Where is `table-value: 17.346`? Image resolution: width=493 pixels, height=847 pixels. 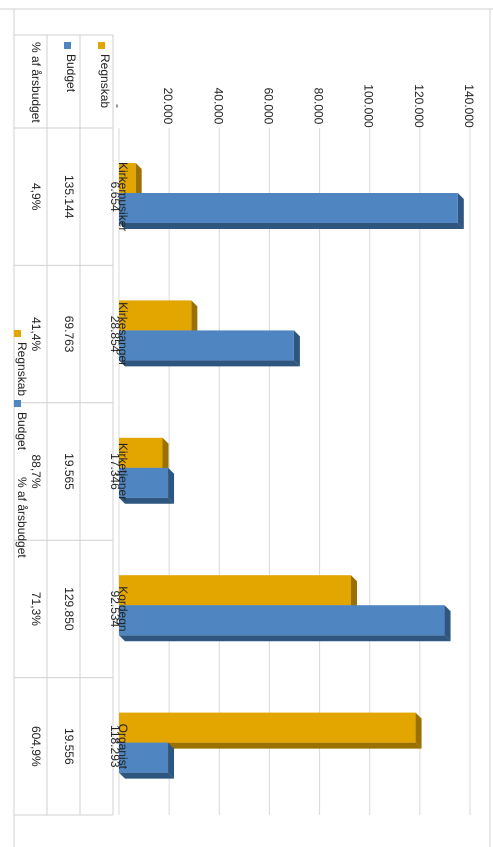
table-value: 17.346 is located at coordinates (115, 471).